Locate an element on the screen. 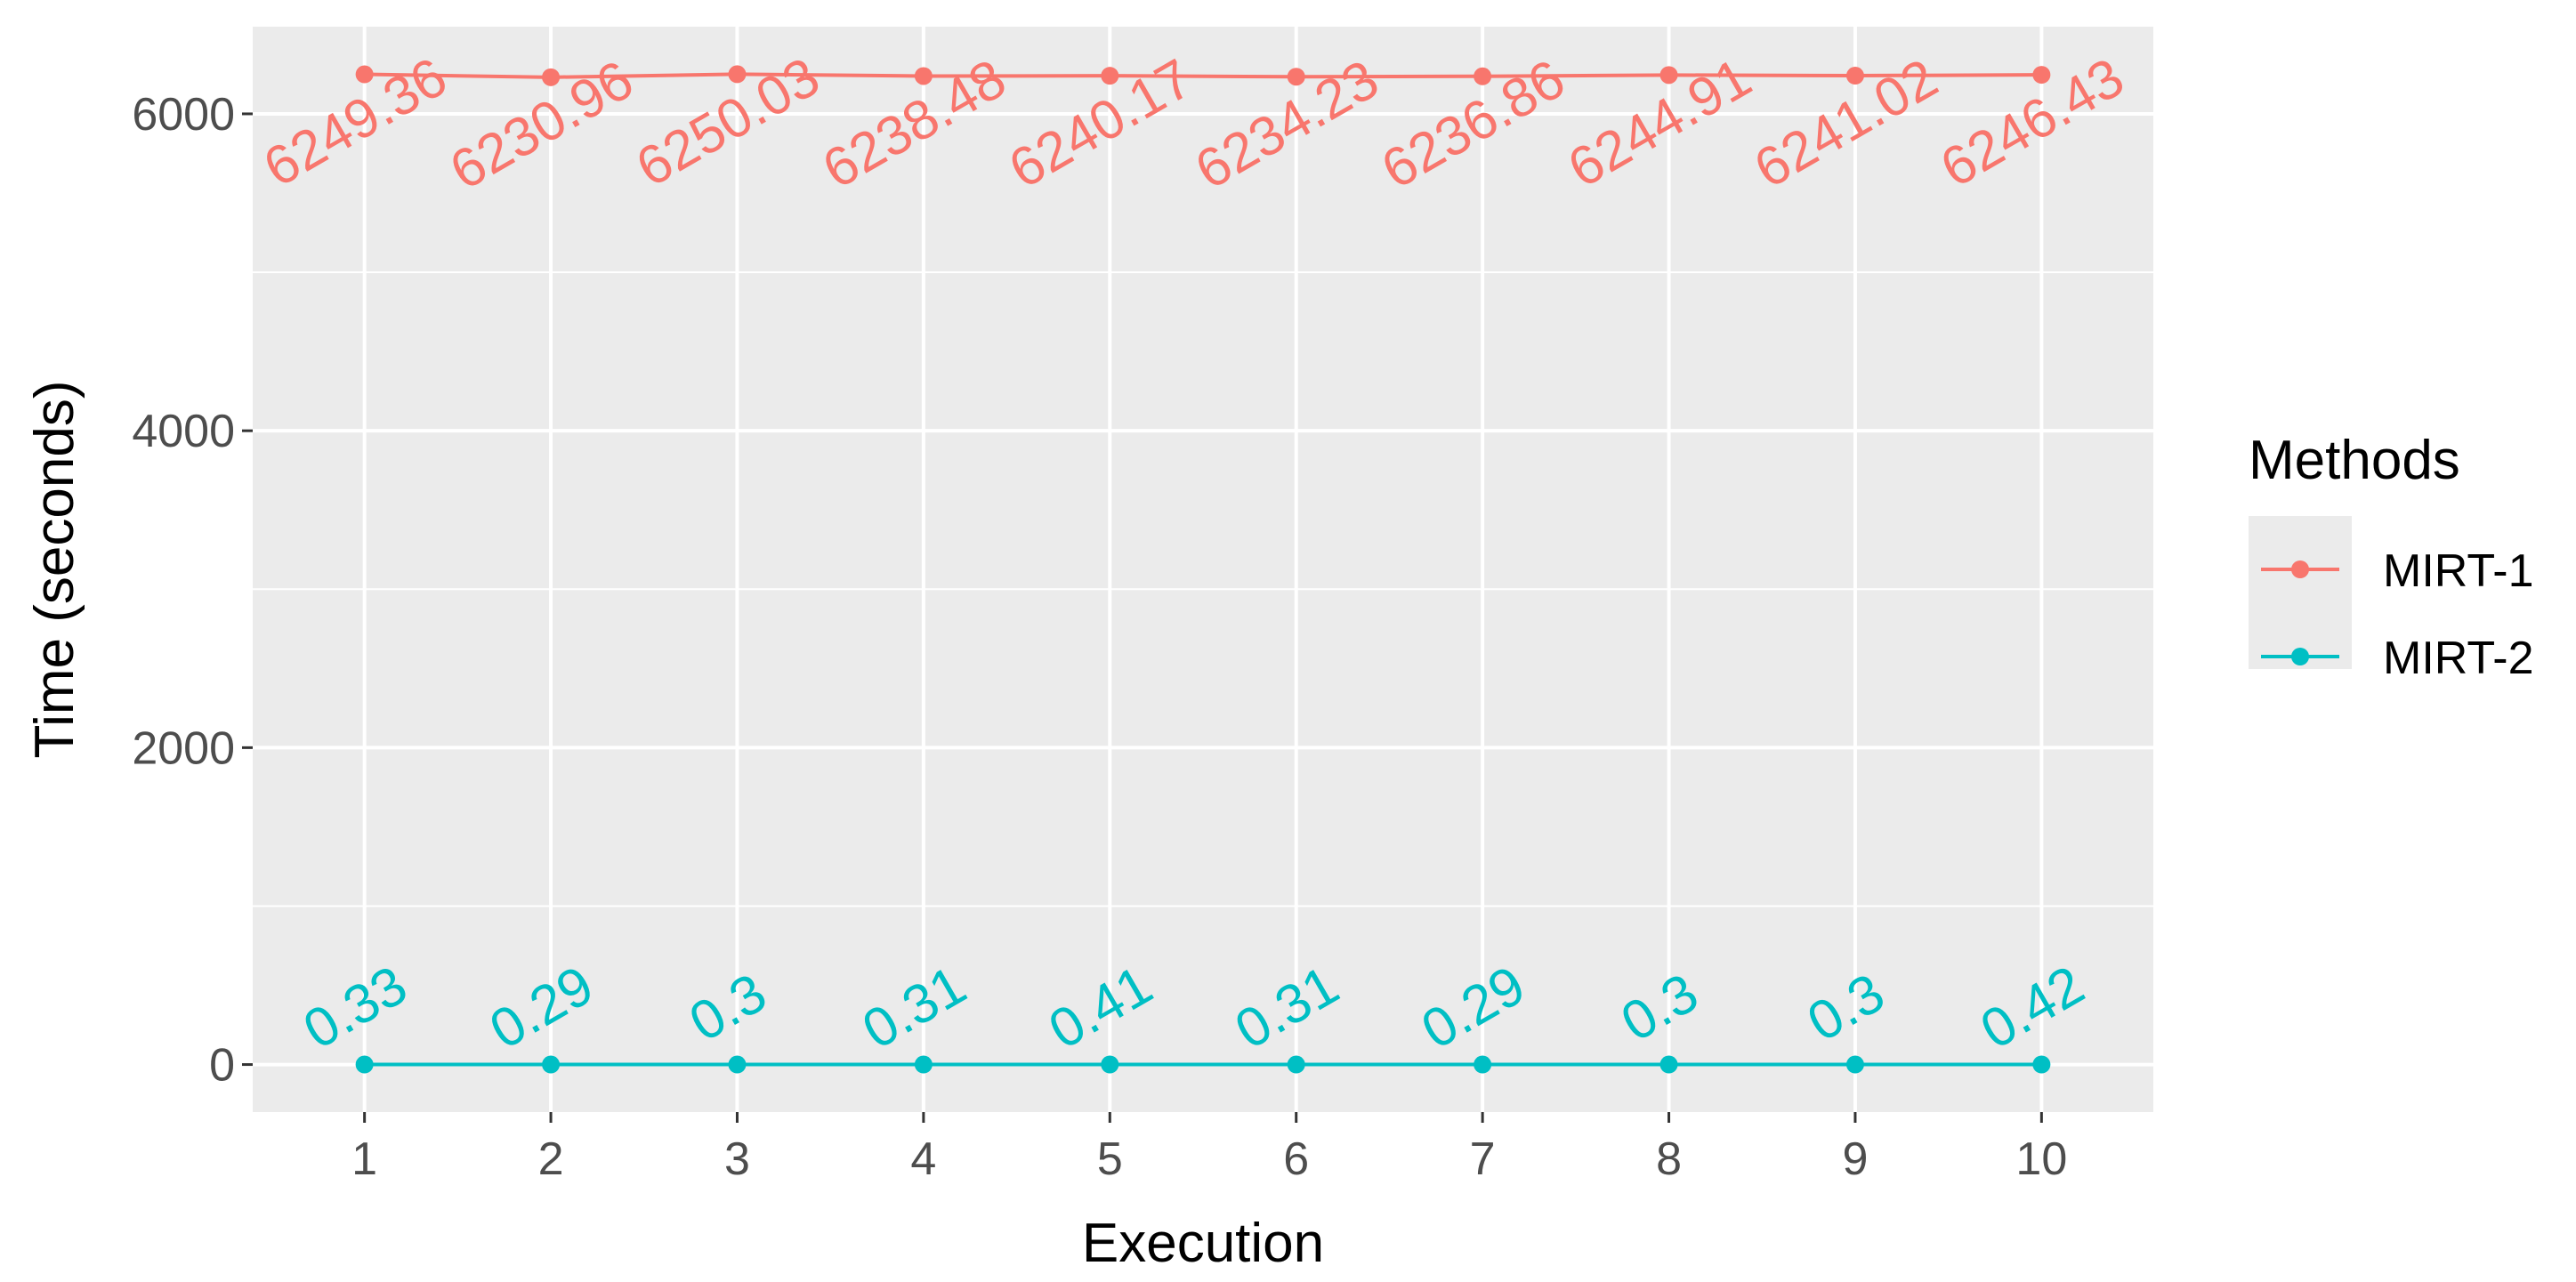 The width and height of the screenshot is (2576, 1282). y-tick-label: 6000 is located at coordinates (183, 115).